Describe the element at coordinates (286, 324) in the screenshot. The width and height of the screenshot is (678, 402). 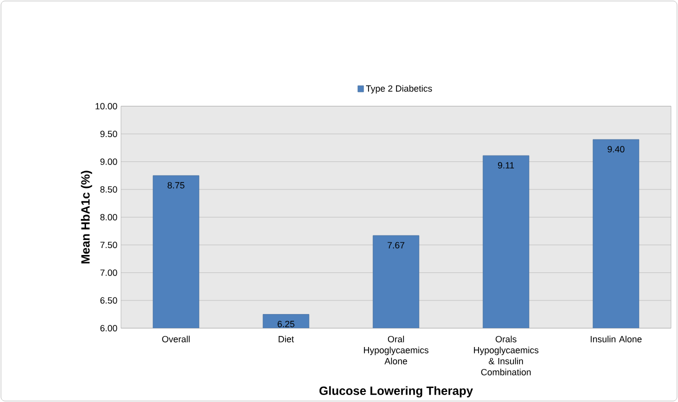
I see `data-label: 6.25` at that location.